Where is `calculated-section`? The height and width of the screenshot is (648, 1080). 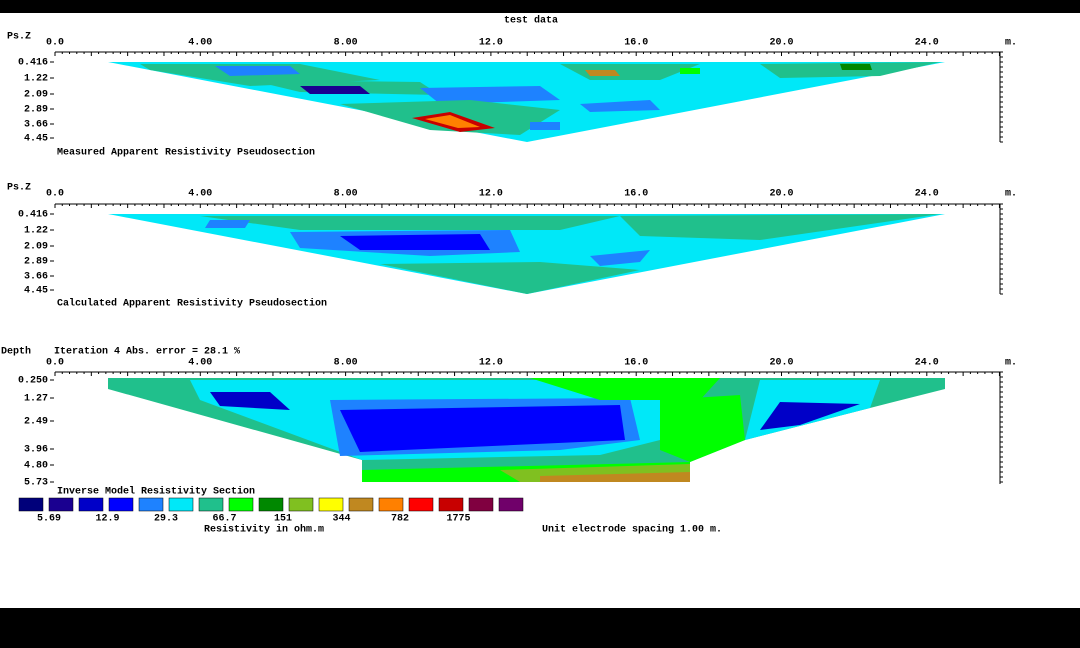
calculated-section is located at coordinates (526, 254).